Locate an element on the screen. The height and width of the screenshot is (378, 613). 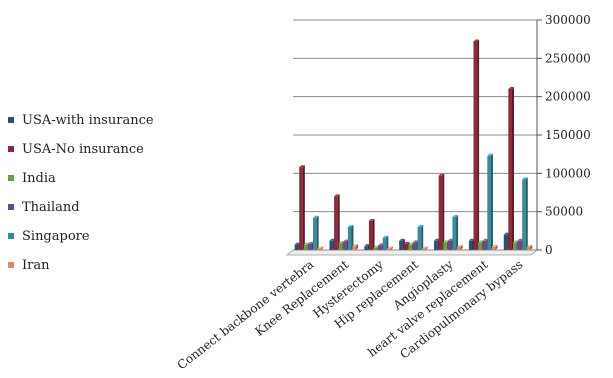
legend-label: Singapore is located at coordinates (56, 236).